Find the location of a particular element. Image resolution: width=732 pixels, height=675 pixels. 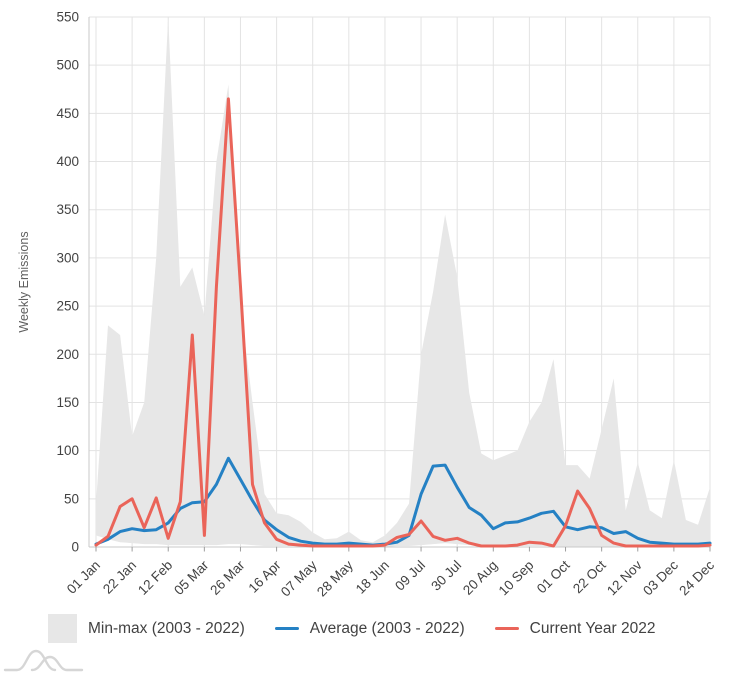

svg-text: 26 Mar is located at coordinates (227, 577).